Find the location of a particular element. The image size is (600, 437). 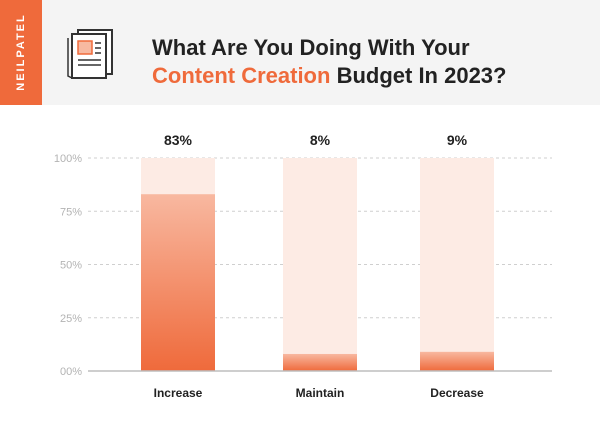

title-line-2: Content Creation Budget In 2023? is located at coordinates (367, 76).